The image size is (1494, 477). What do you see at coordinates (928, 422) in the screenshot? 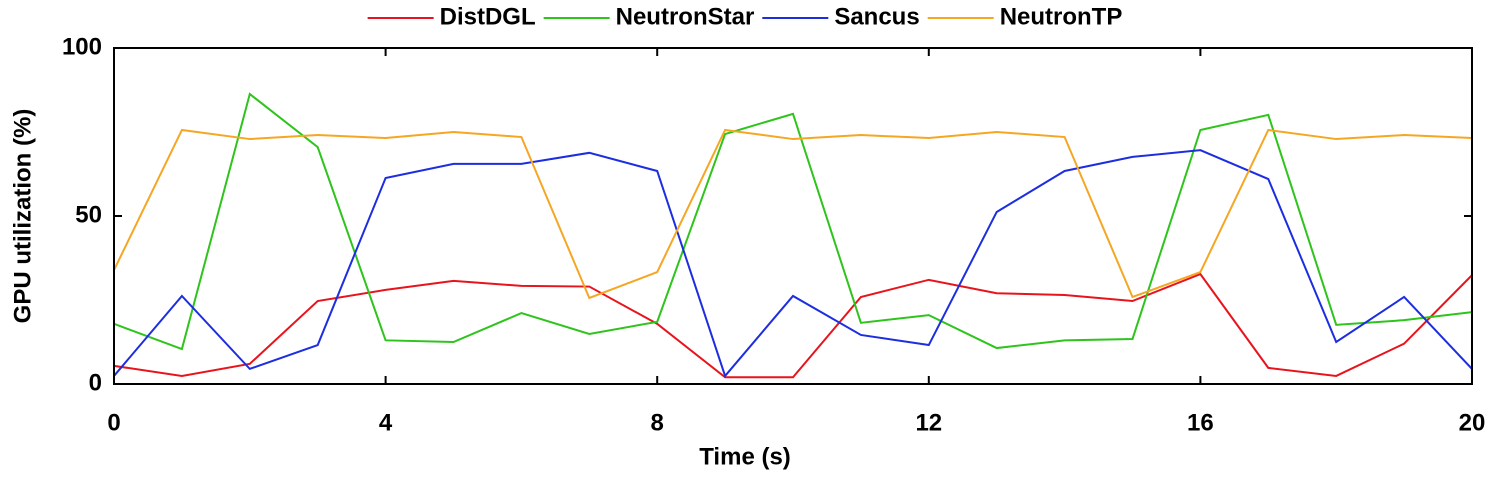
I see `x-tick-label: 12` at bounding box center [928, 422].